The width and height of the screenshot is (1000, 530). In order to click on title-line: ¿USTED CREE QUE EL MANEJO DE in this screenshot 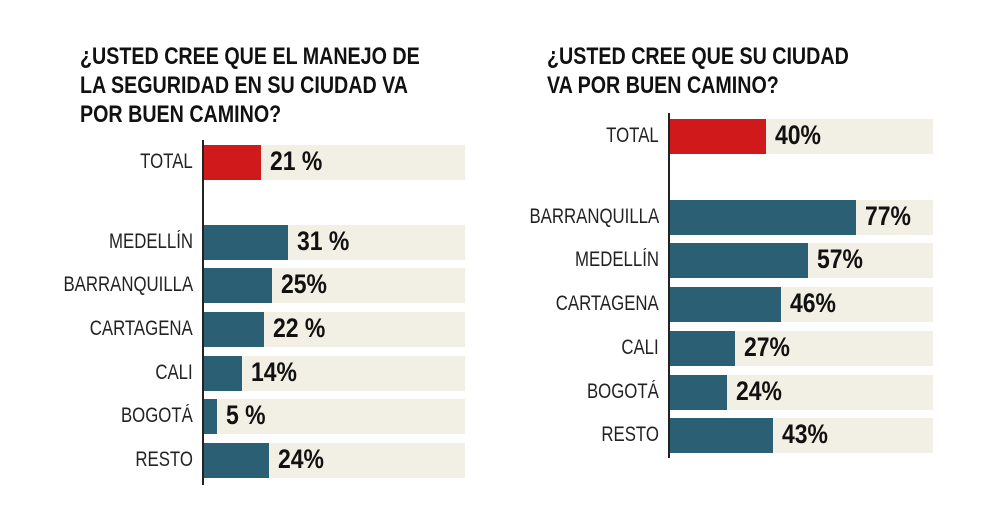, I will do `click(250, 56)`.